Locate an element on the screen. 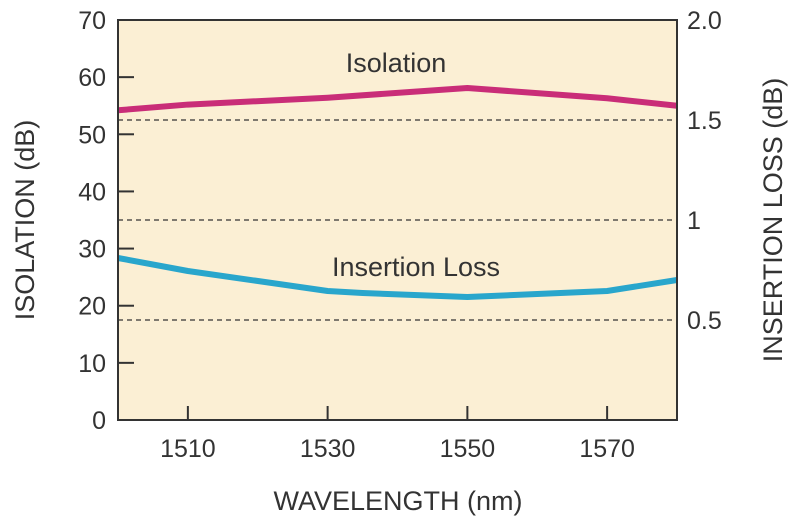 The image size is (800, 526). x-tick-label: 1550 is located at coordinates (468, 449).